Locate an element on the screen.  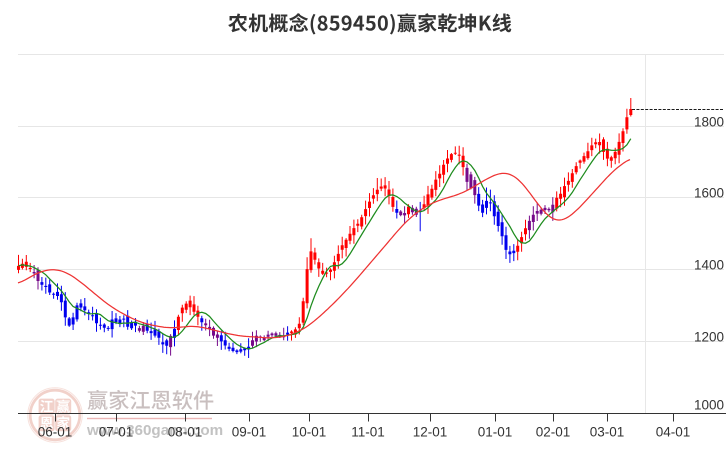
svg-text: 09-01 is located at coordinates (249, 432).